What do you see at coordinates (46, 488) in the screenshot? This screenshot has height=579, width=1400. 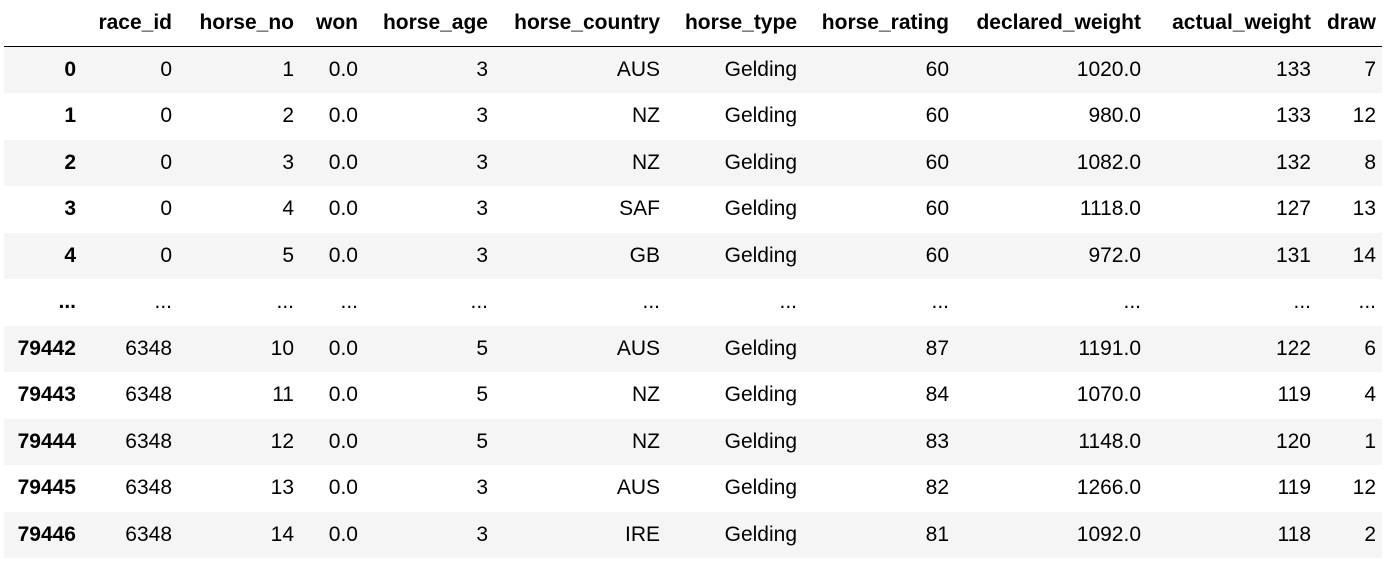 I see `row-index: 79445` at bounding box center [46, 488].